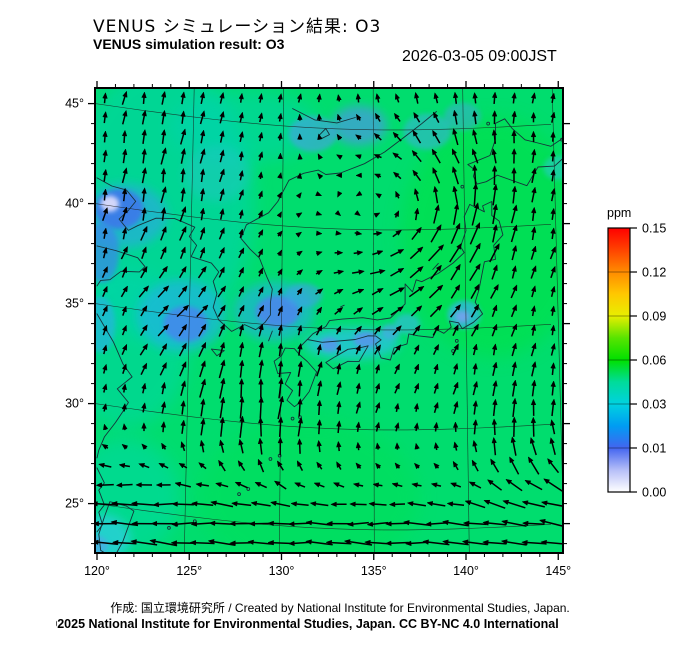  What do you see at coordinates (654, 448) in the screenshot?
I see `colorbar-tick-label: 0.01` at bounding box center [654, 448].